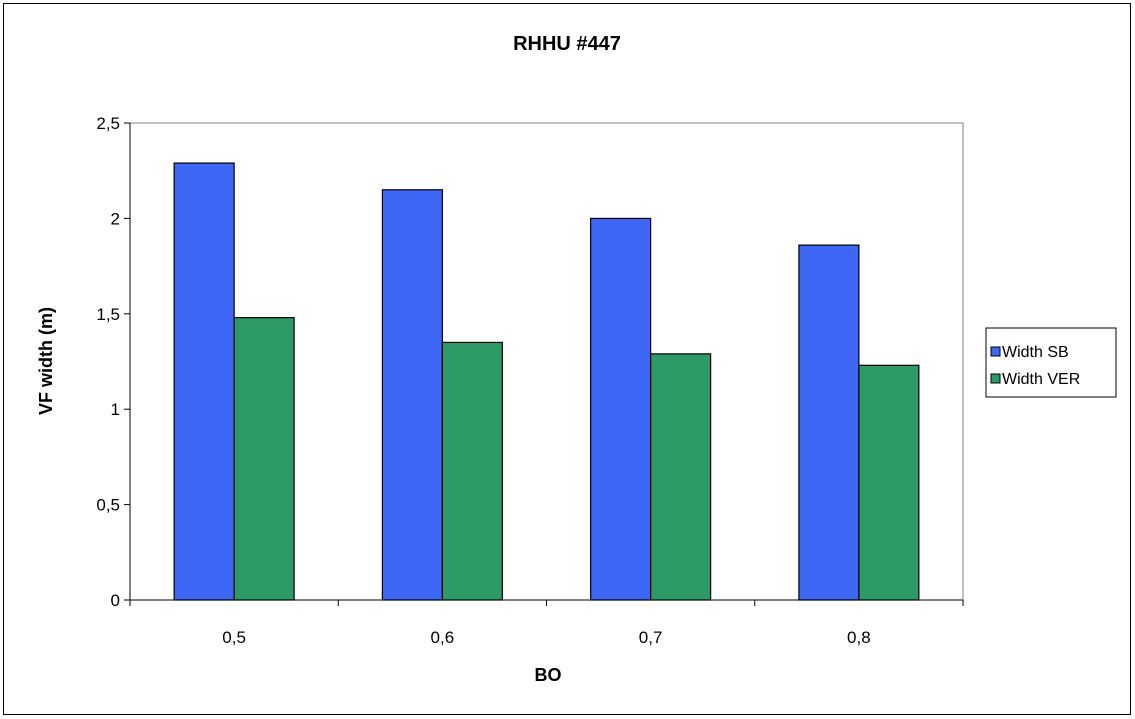 This screenshot has width=1135, height=719. Describe the element at coordinates (567, 44) in the screenshot. I see `chart-title: RHHU #447` at that location.